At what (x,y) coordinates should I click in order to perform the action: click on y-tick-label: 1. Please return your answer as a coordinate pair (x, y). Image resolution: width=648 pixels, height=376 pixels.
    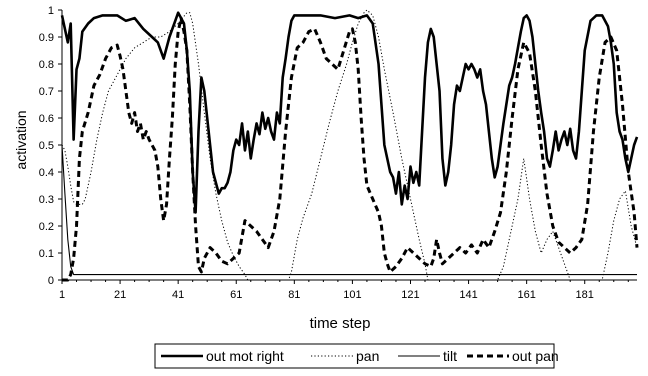
    Looking at the image, I should click on (51, 11).